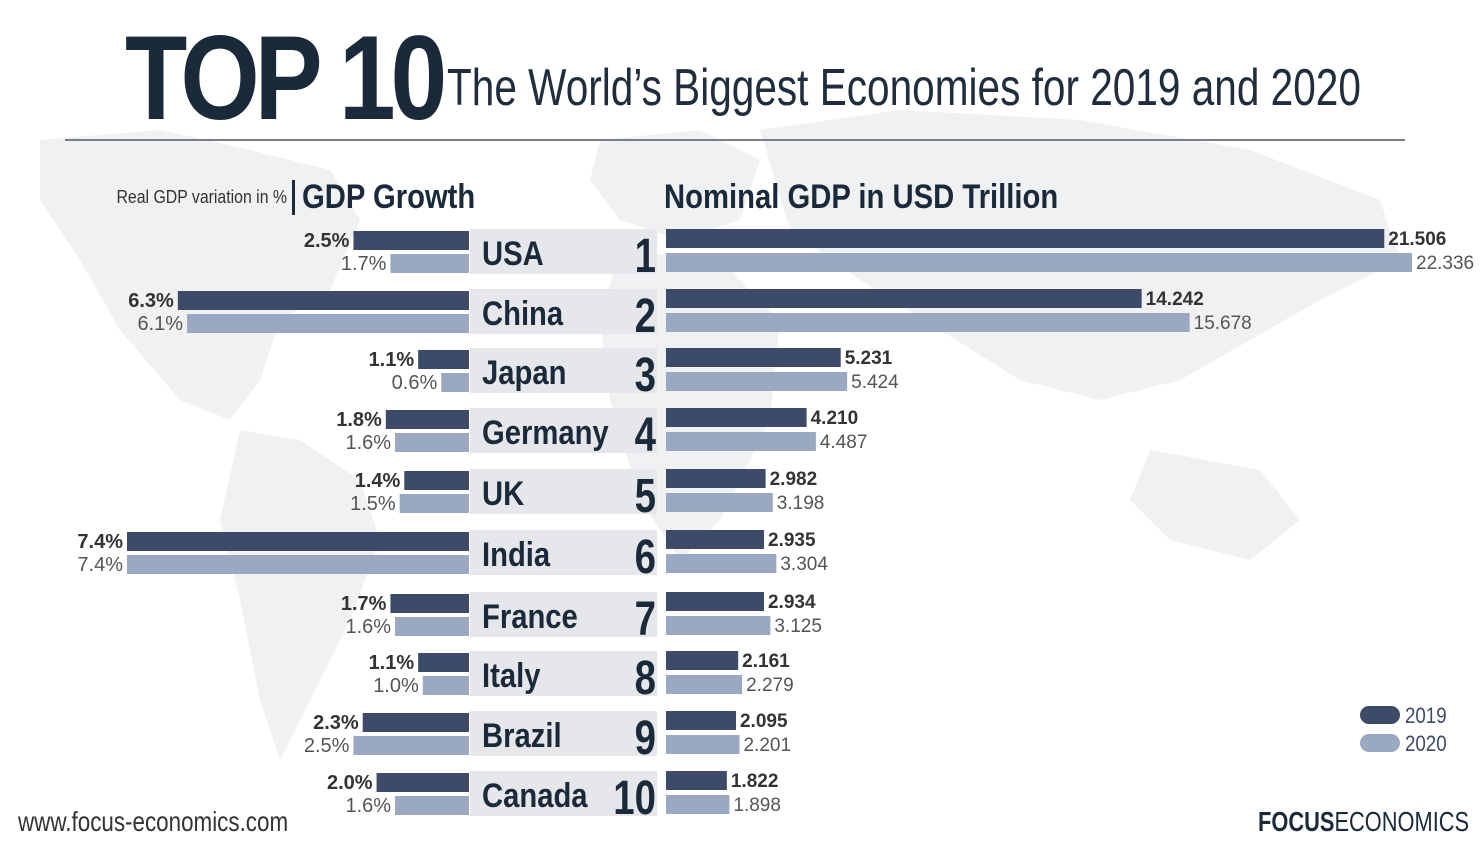 The height and width of the screenshot is (845, 1483). What do you see at coordinates (634, 798) in the screenshot?
I see `rank-label: 10` at bounding box center [634, 798].